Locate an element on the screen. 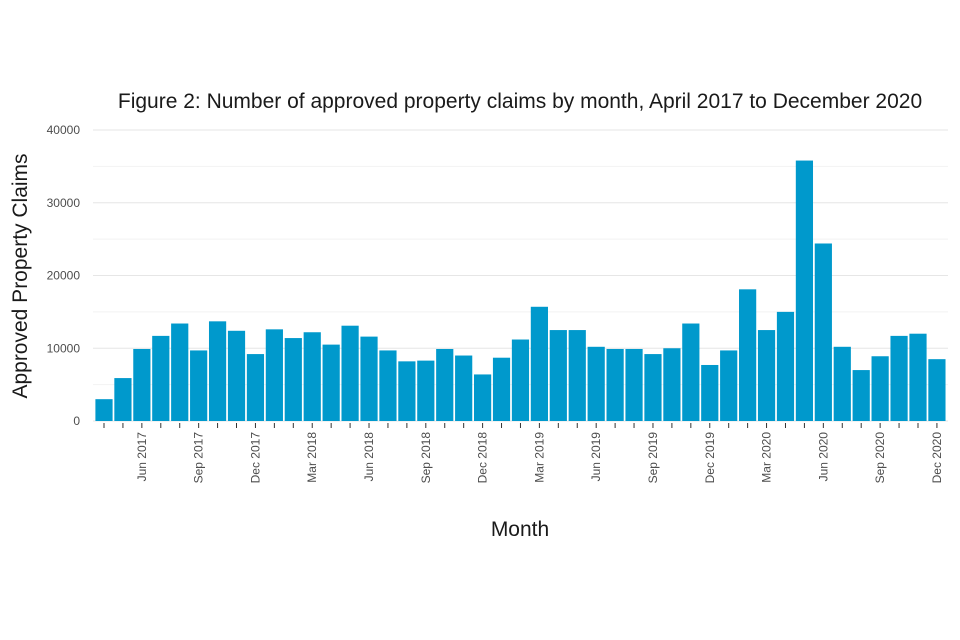  x-tick-label: Mar 2019 is located at coordinates (539, 457).